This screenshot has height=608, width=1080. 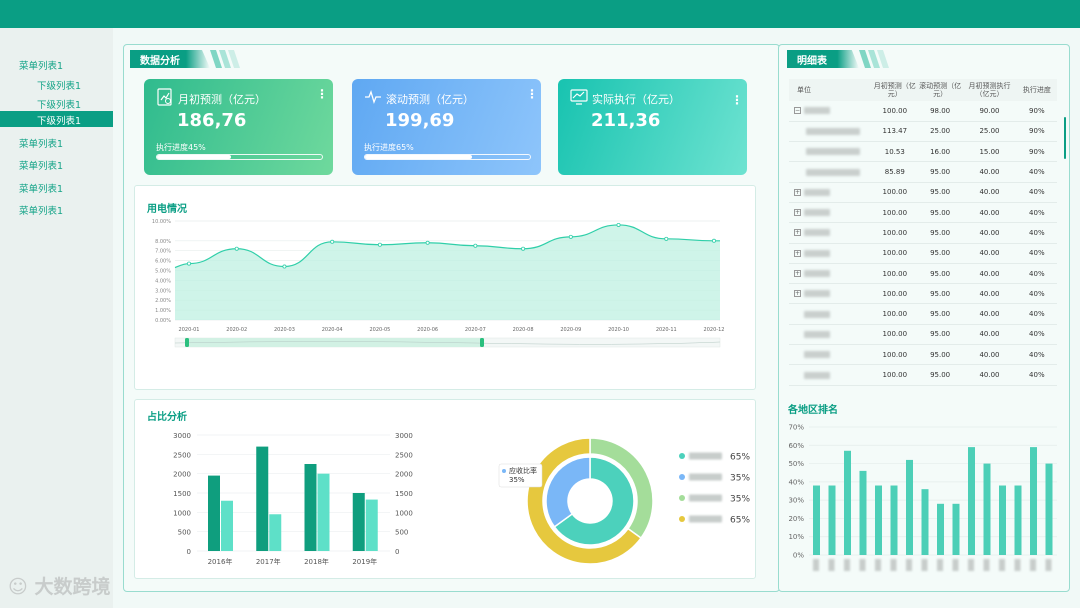 I want to click on analysis-panel-title: 数据分析, so click(x=170, y=59).